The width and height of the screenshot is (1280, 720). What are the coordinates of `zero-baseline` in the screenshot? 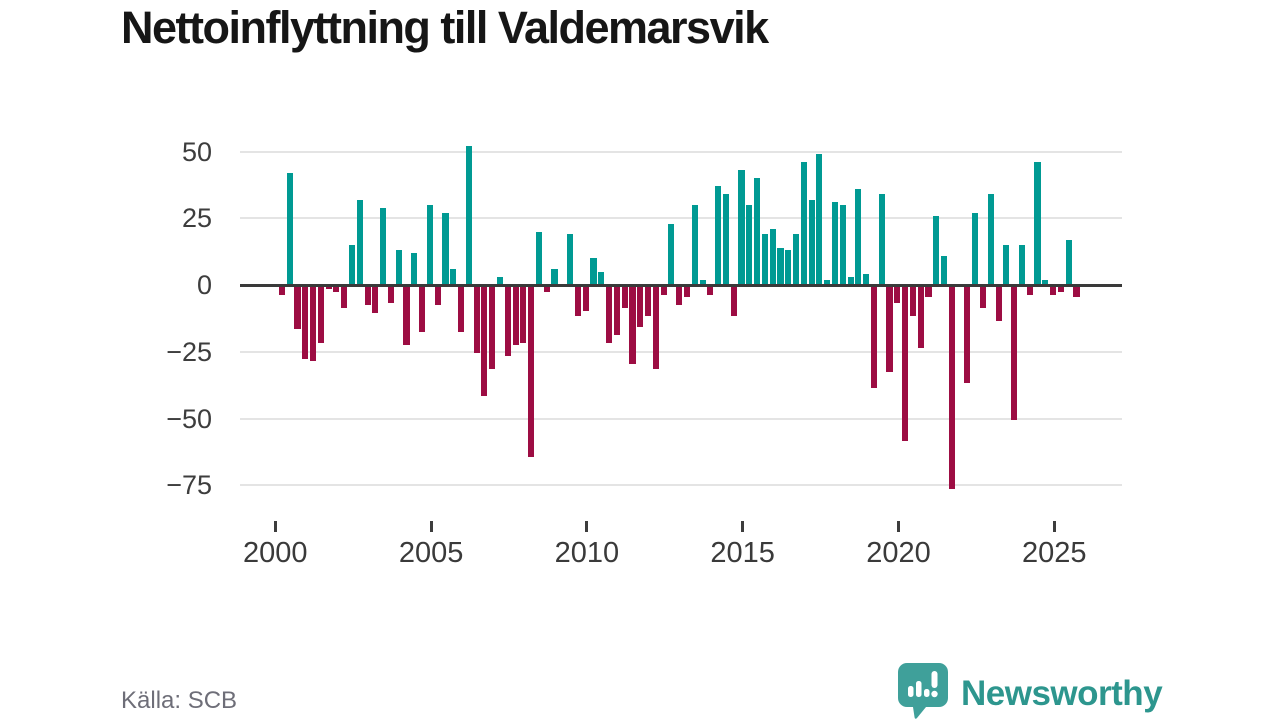 It's located at (681, 285).